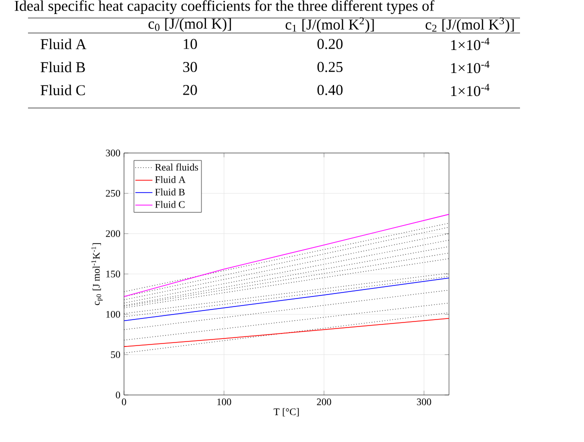 Image resolution: width=584 pixels, height=442 pixels. What do you see at coordinates (189, 25) in the screenshot?
I see `text: c$_{0}$ [J/(mol K)]` at bounding box center [189, 25].